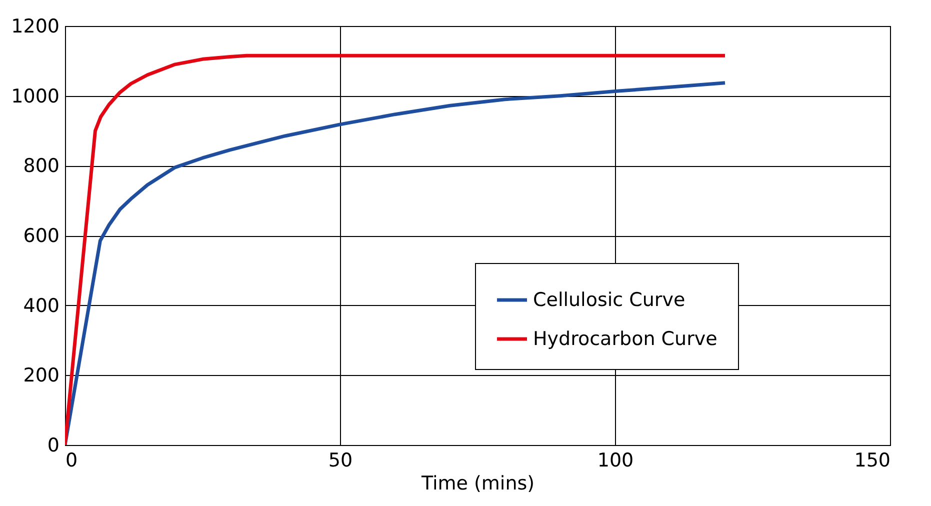 This screenshot has height=506, width=931. What do you see at coordinates (872, 461) in the screenshot?
I see `x-tick-label: 150` at bounding box center [872, 461].